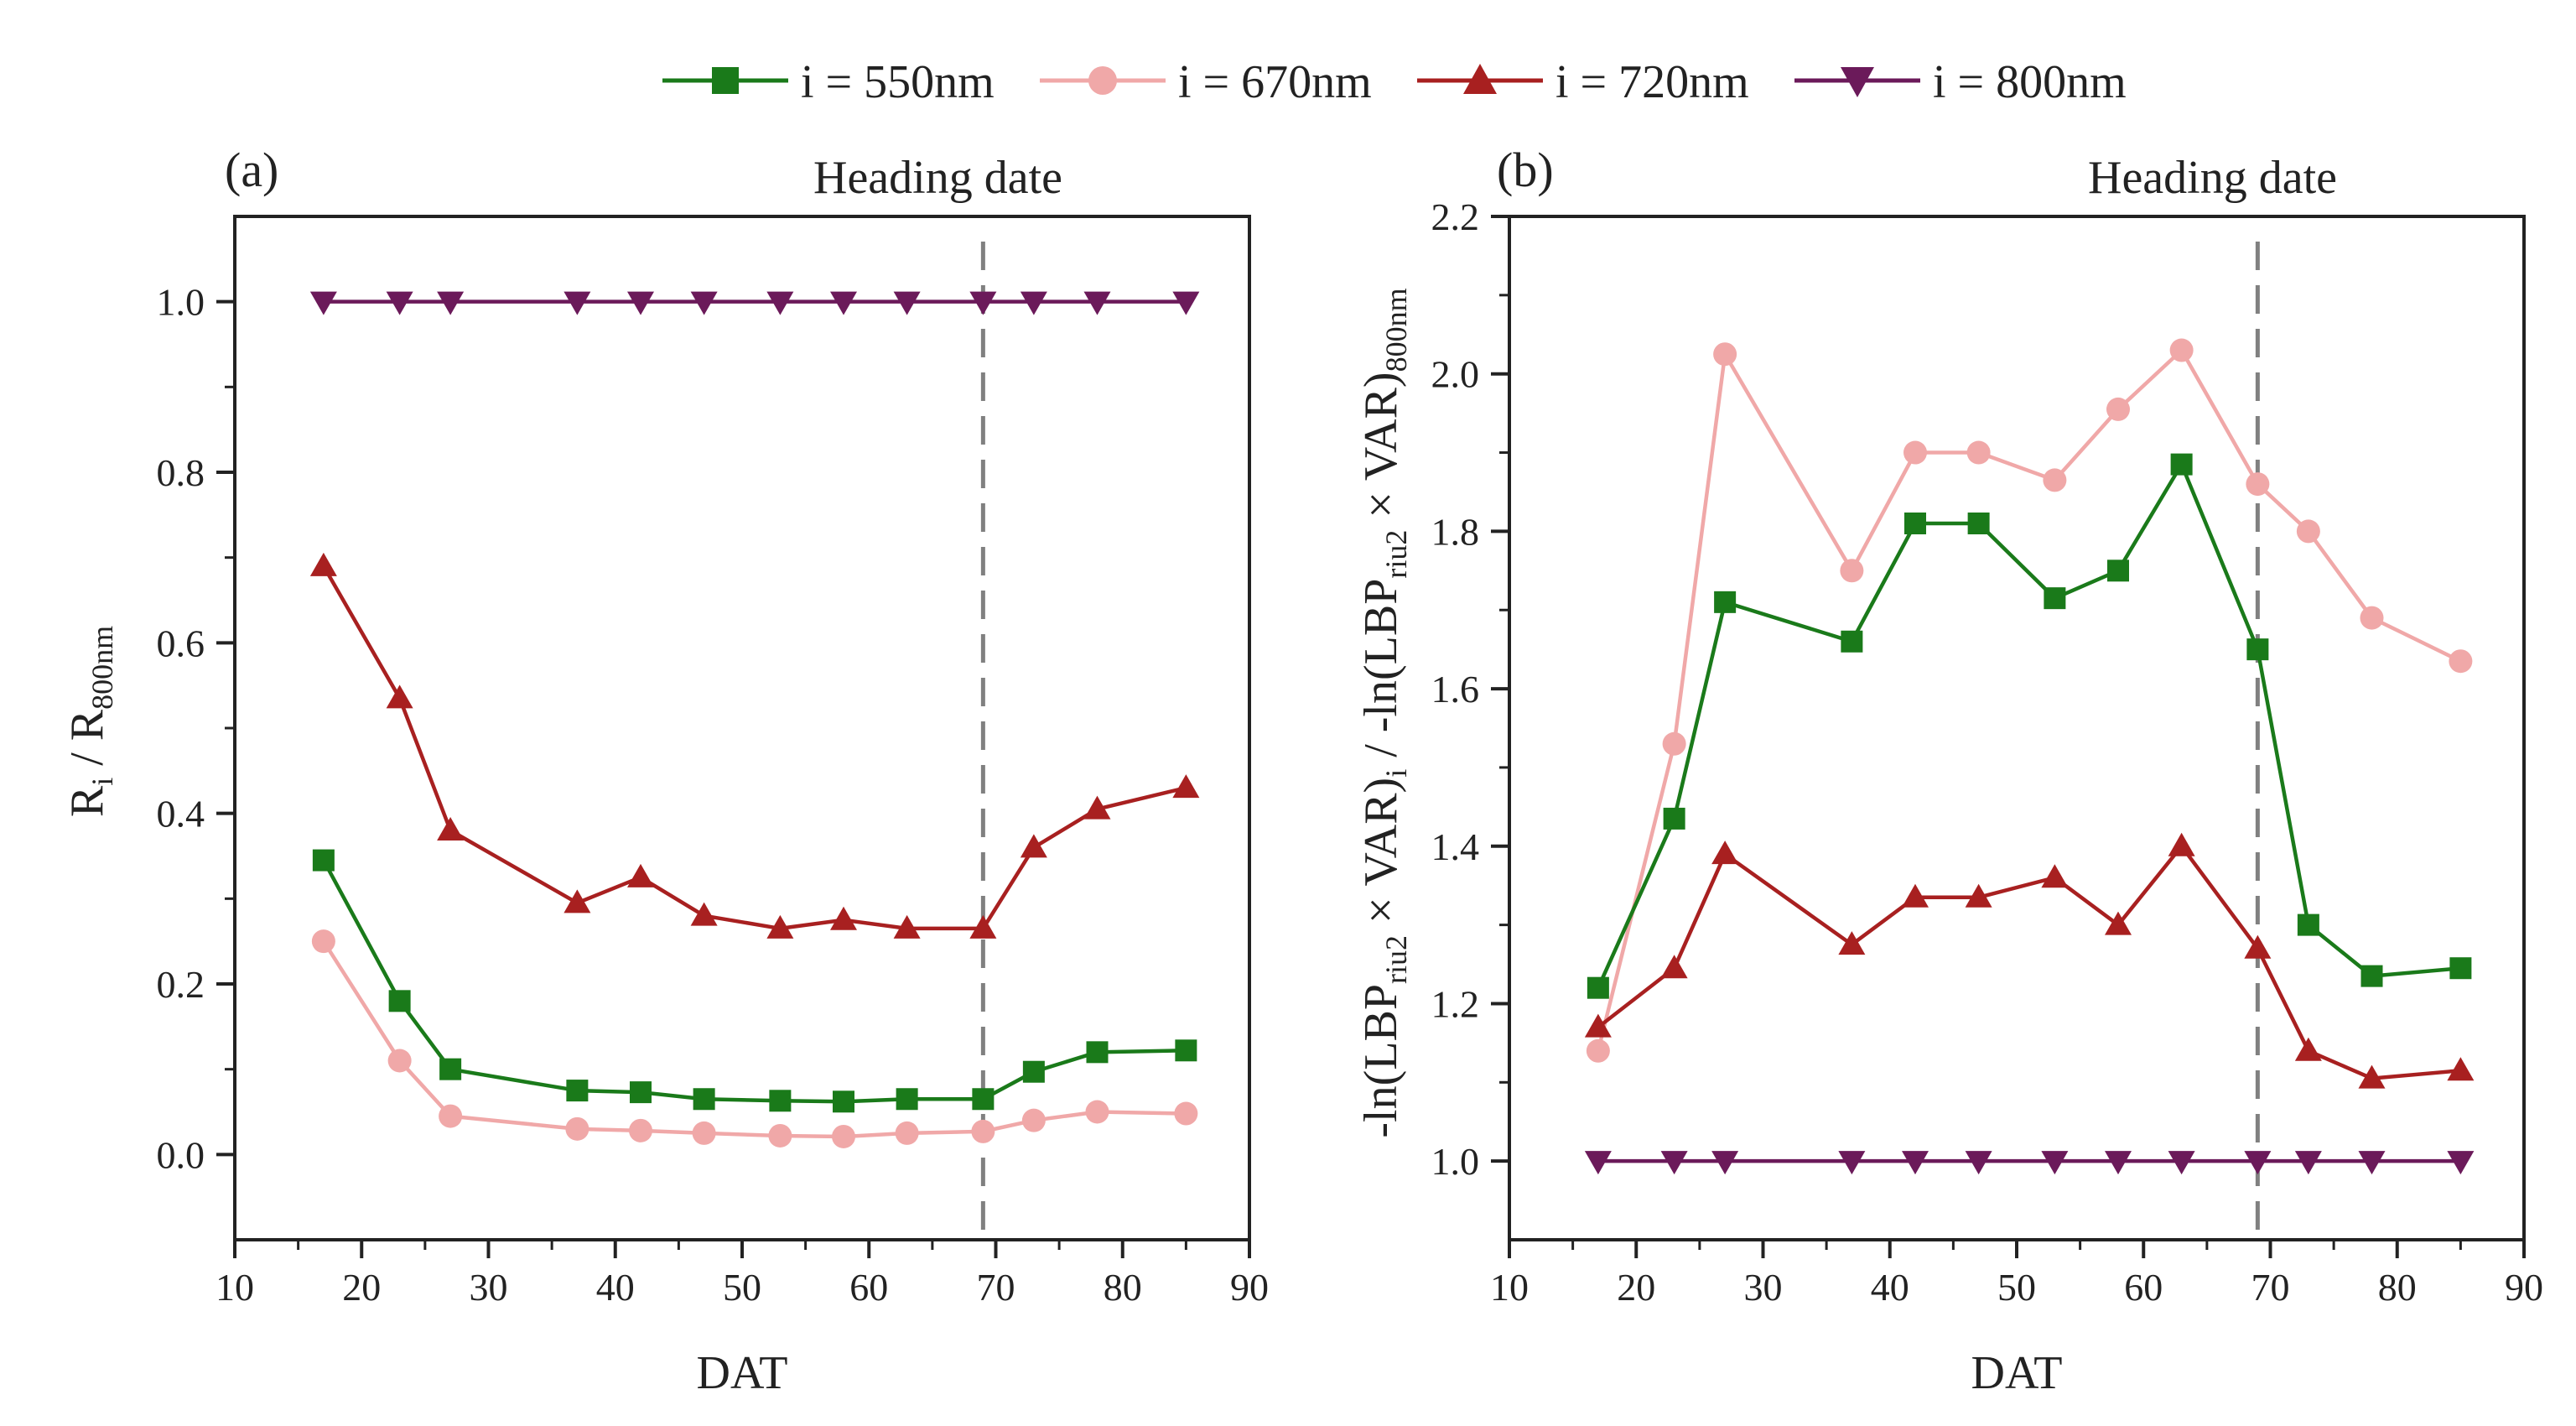  What do you see at coordinates (90, 722) in the screenshot?
I see `panel-a-y-axis-title: Ri / R800nm` at bounding box center [90, 722].